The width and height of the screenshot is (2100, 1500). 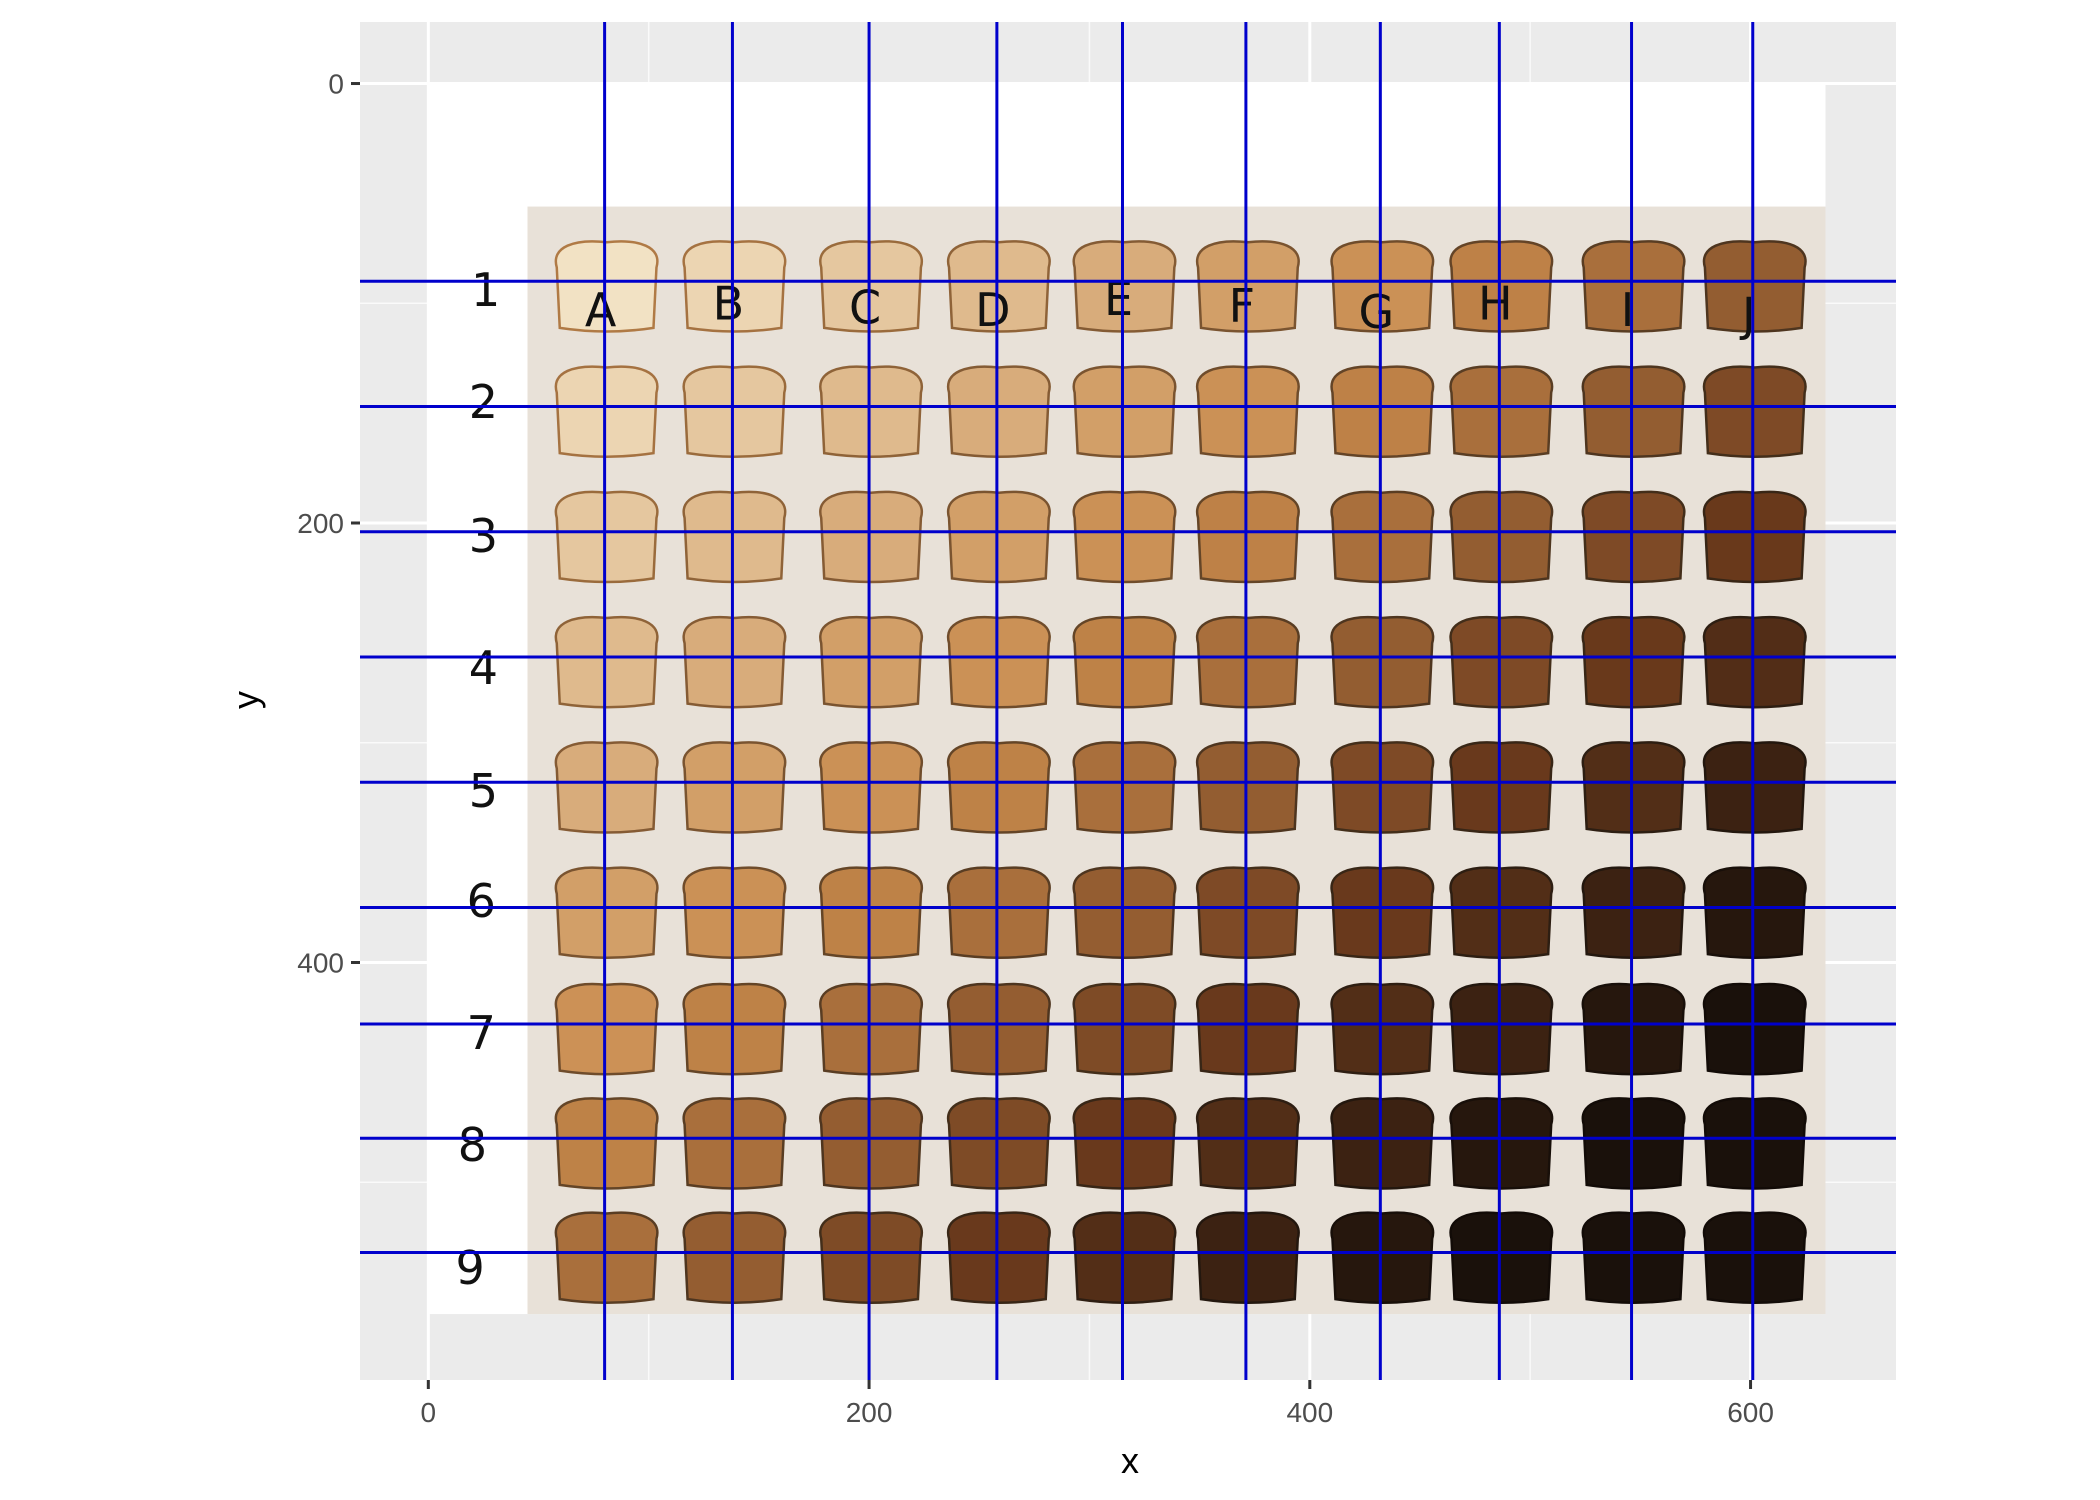 What do you see at coordinates (865, 308) in the screenshot?
I see `image-column-label: C` at bounding box center [865, 308].